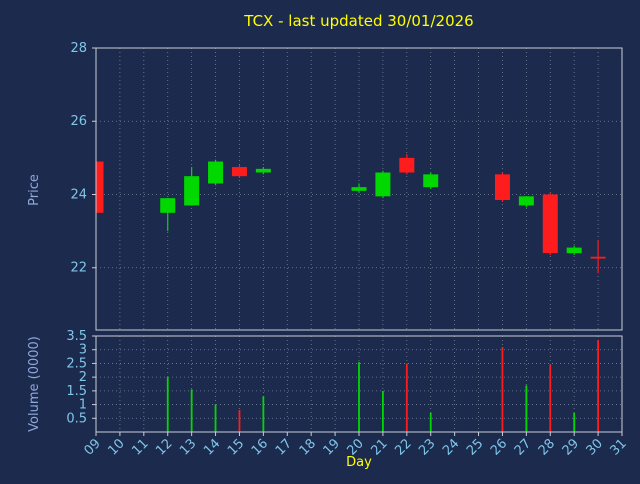 The image size is (640, 484). I want to click on svg-text: 30, so click(595, 447).